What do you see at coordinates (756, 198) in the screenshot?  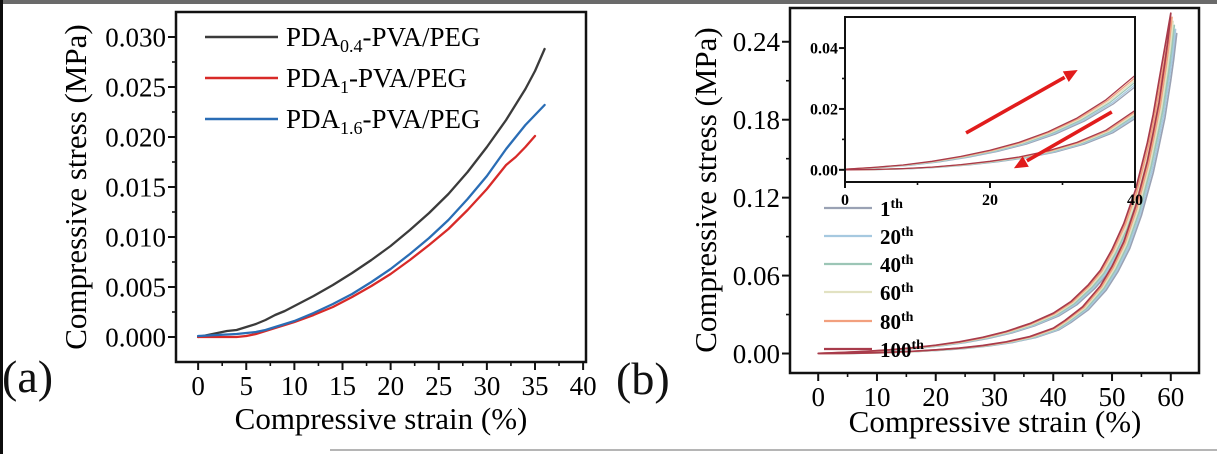 I see `panel-b-y-tick-label: 0.12` at bounding box center [756, 198].